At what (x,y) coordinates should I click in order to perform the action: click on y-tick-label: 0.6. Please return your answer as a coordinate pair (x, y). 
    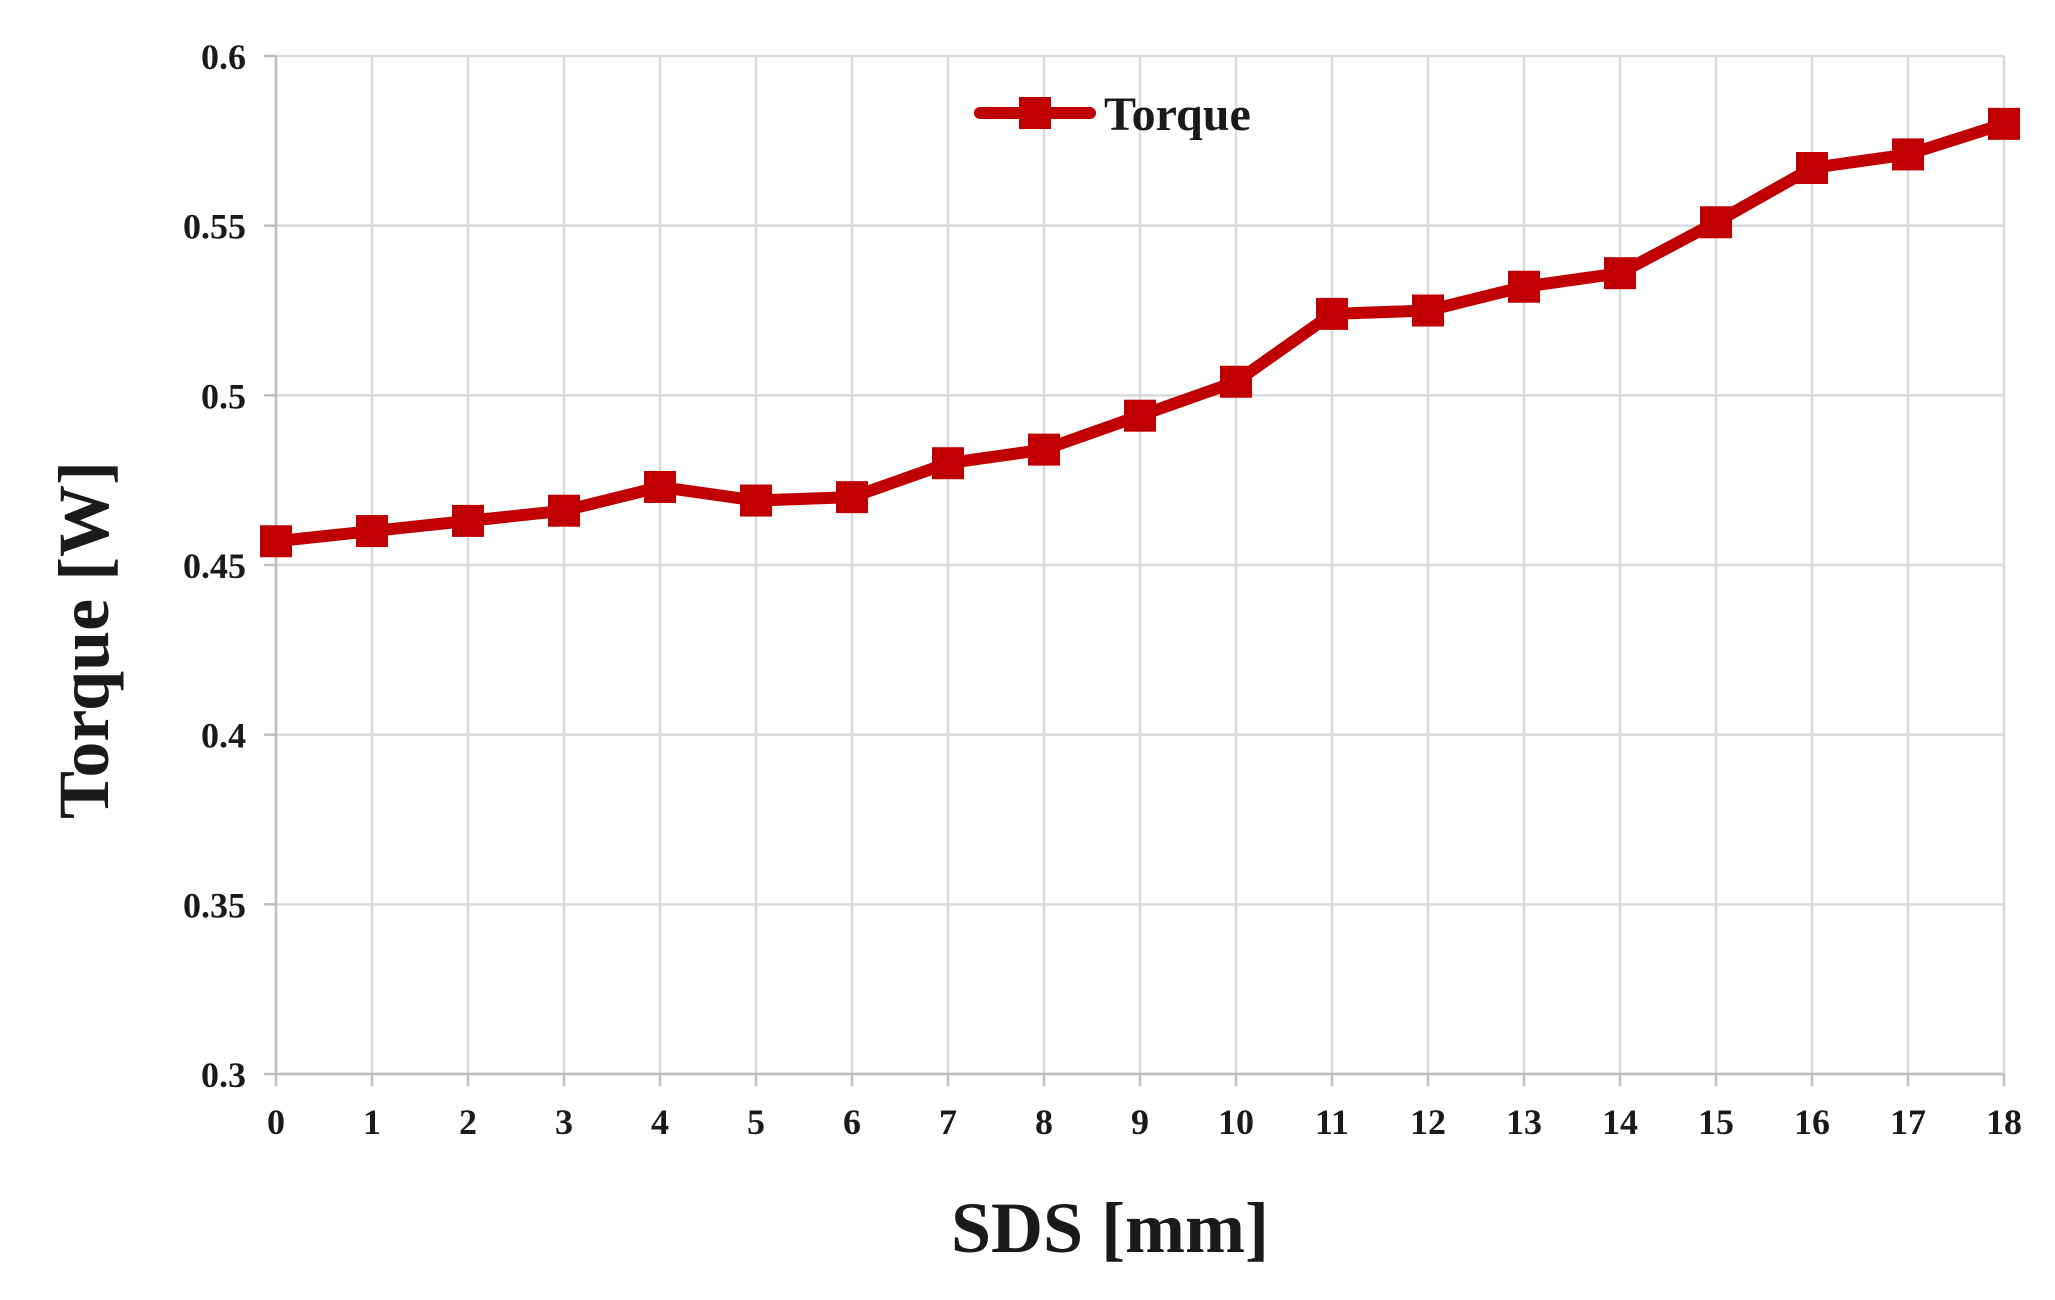
    Looking at the image, I should click on (223, 57).